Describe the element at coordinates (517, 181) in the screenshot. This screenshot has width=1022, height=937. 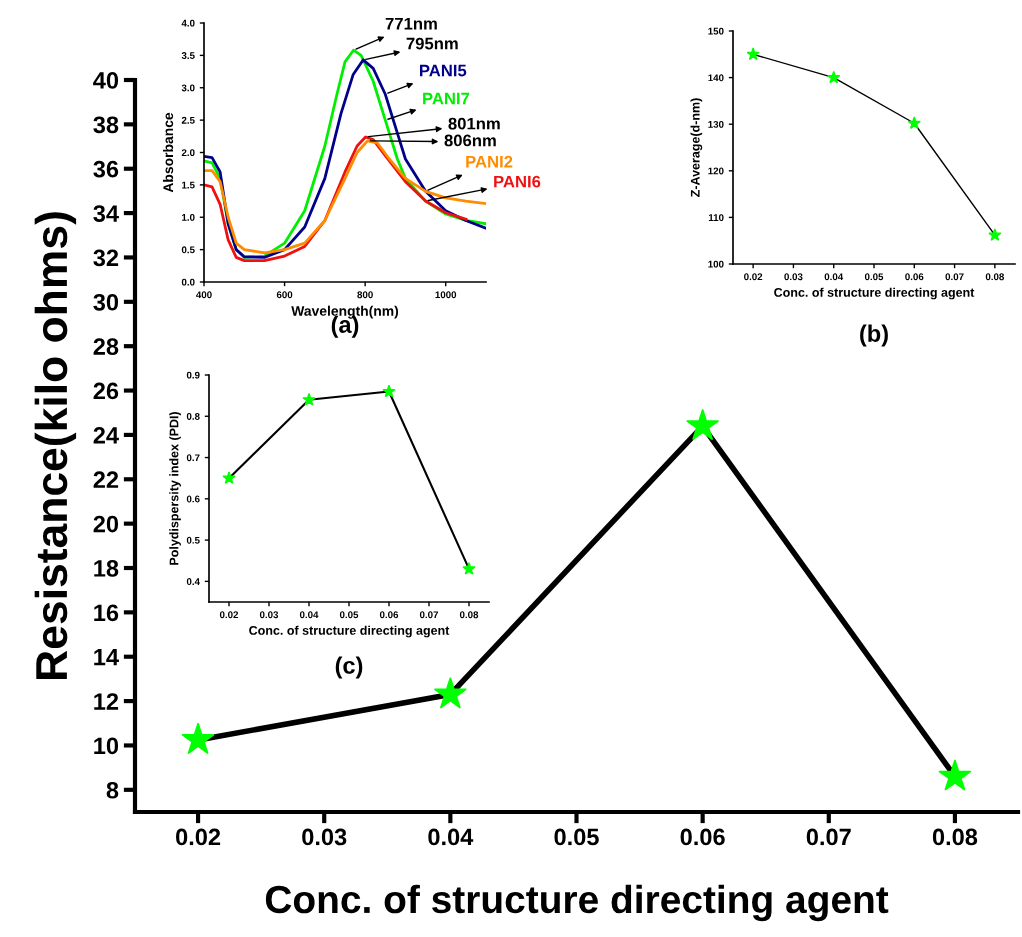
I see `text: PANI6` at that location.